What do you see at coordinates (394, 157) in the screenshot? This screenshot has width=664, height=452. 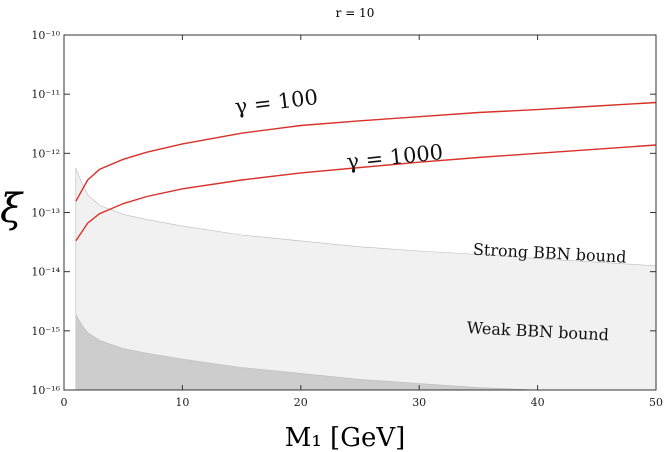 I see `annotation-1: γ = 1000` at bounding box center [394, 157].